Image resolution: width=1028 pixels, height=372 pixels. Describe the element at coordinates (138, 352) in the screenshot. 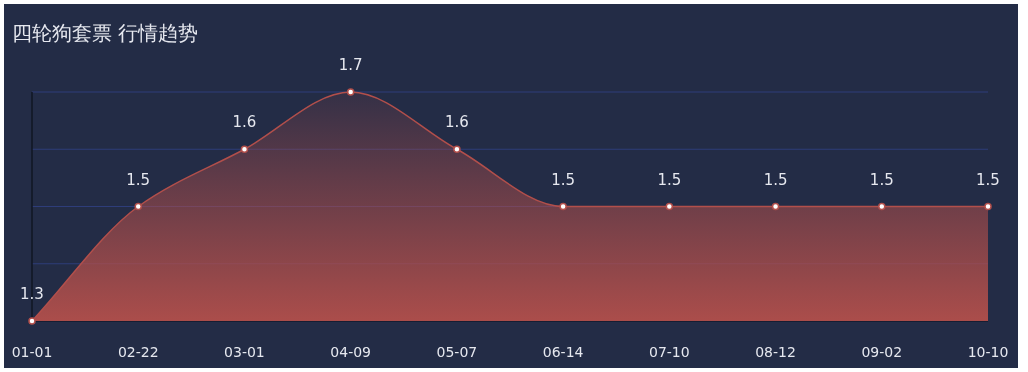

I see `x-tick-label: 02-22` at that location.